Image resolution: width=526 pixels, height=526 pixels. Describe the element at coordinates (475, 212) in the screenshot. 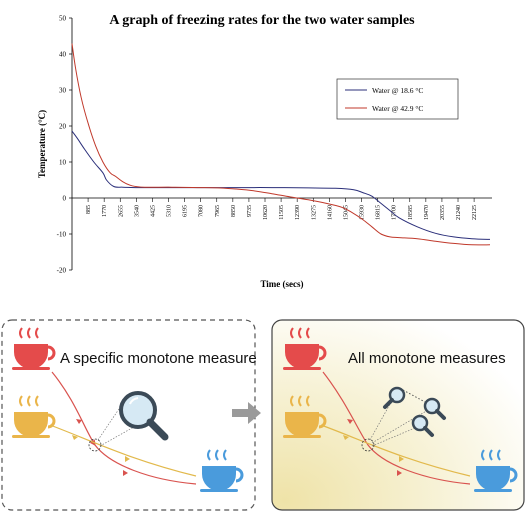

I see `x-tick-label: 22125` at that location.